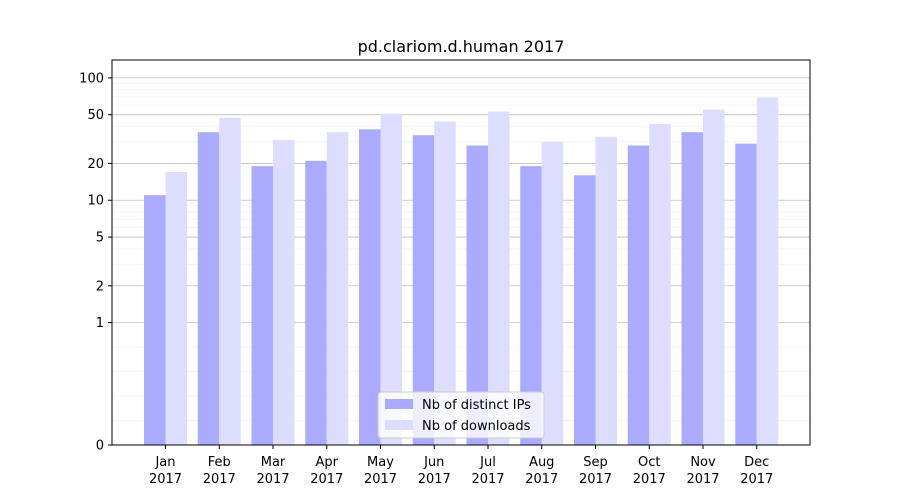  I want to click on y-tick-label: 20, so click(95, 164).